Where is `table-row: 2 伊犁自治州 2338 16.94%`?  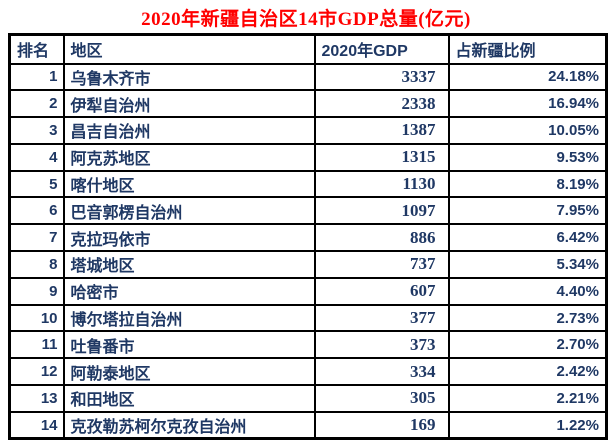
table-row: 2 伊犁自治州 2338 16.94% is located at coordinates (308, 104).